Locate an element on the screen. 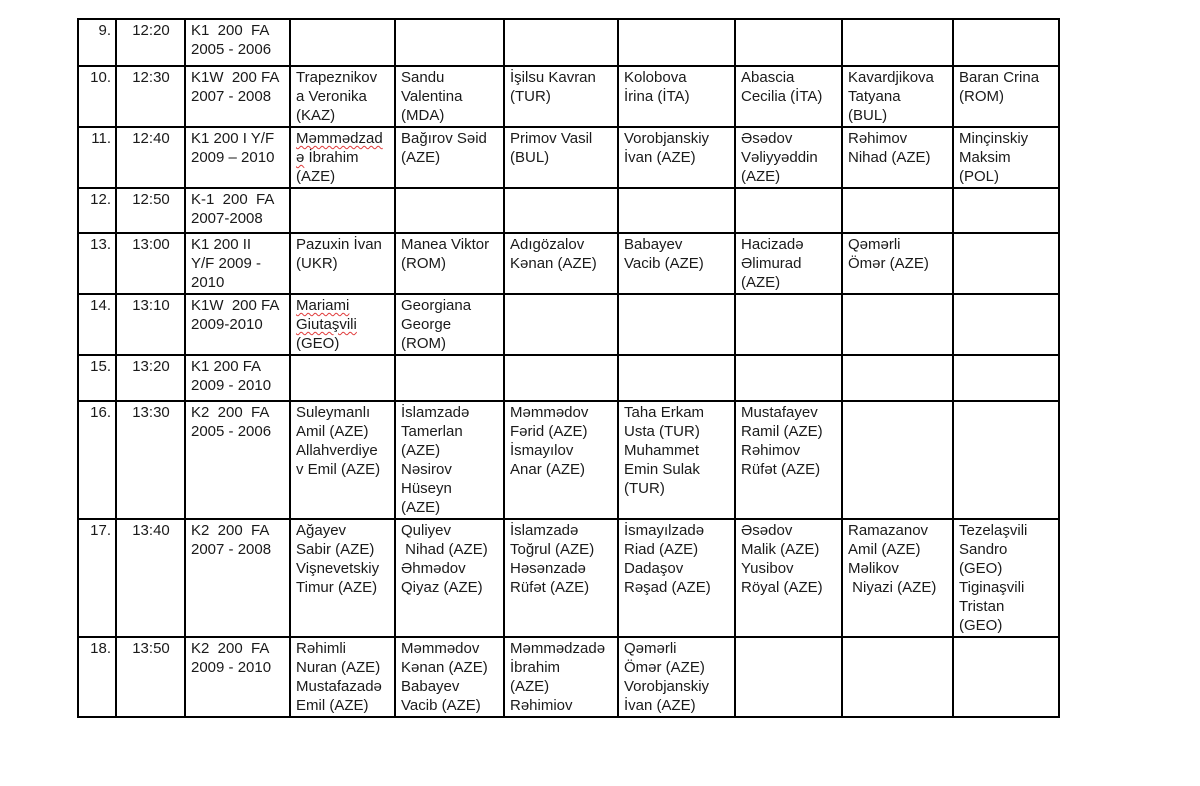 The width and height of the screenshot is (1200, 786). row-number-cell: 15. is located at coordinates (97, 378).